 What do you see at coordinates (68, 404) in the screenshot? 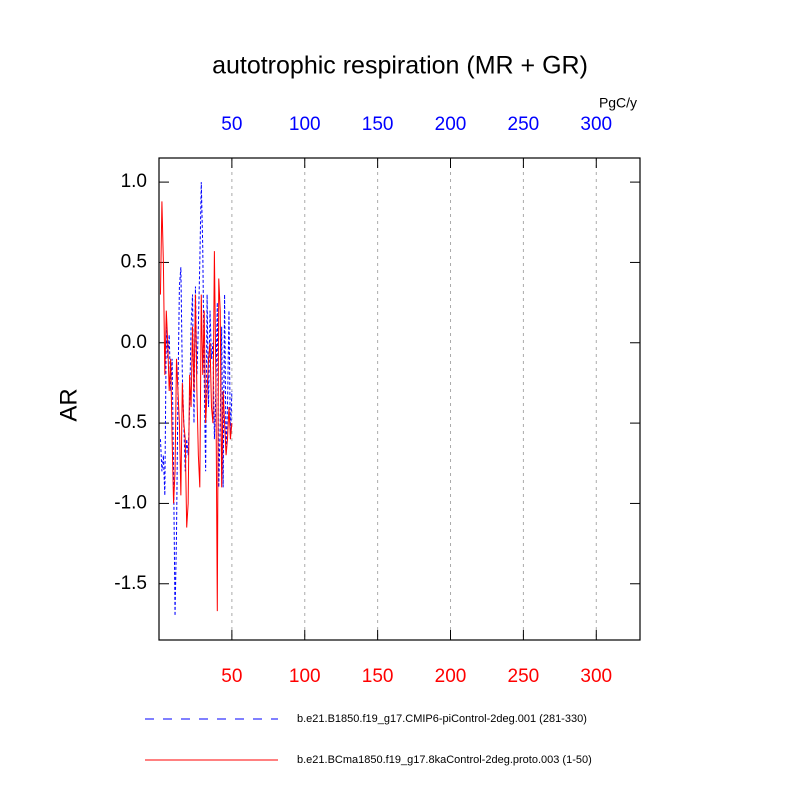
I see `y-axis-label: AR` at bounding box center [68, 404].